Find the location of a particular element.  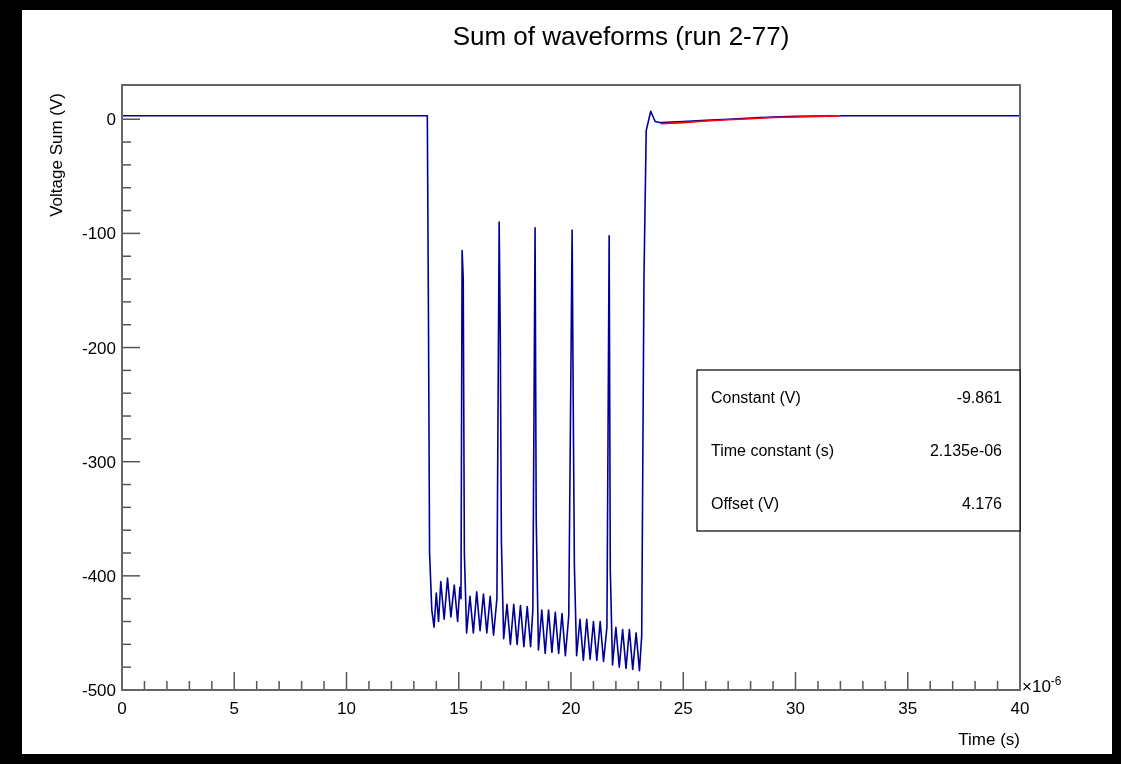

y-tick-label: 0 is located at coordinates (111, 120).